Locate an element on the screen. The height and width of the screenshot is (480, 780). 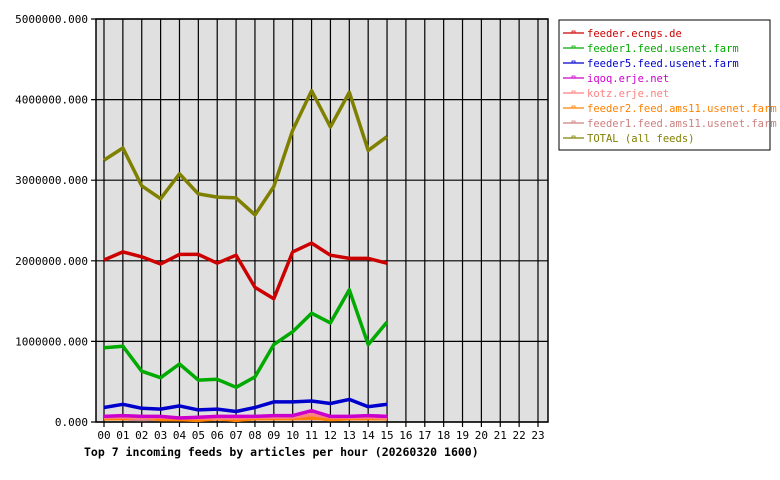
x-tick-label: 09 is located at coordinates (273, 435).